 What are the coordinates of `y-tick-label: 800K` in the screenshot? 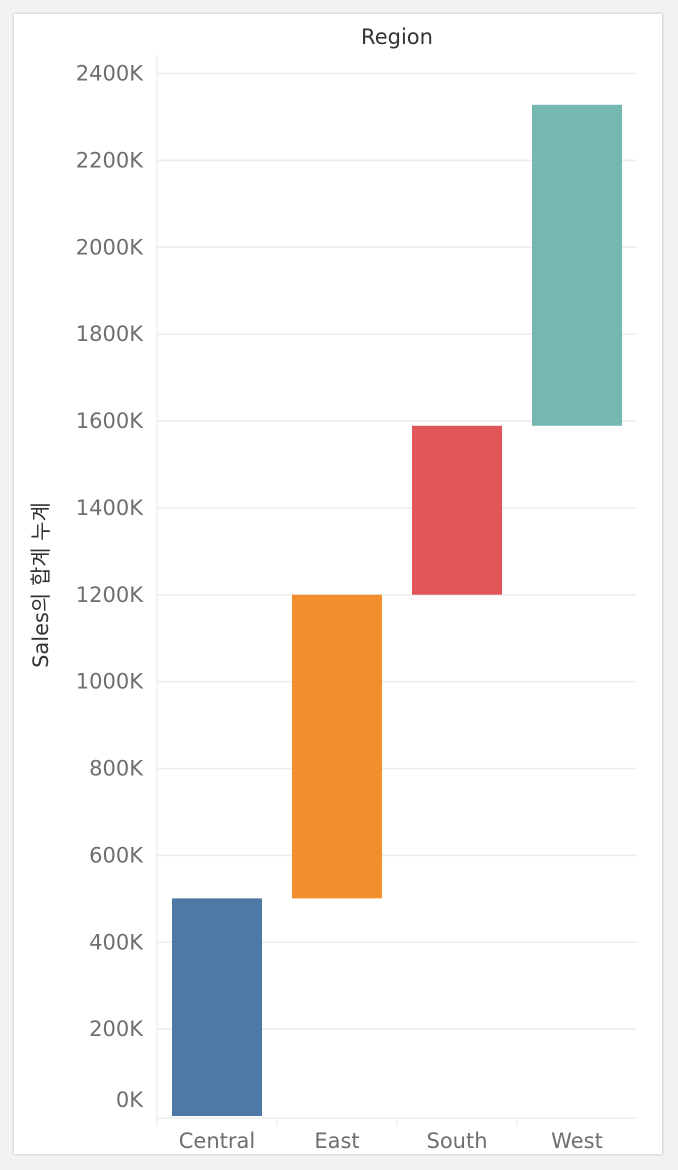 It's located at (116, 769).